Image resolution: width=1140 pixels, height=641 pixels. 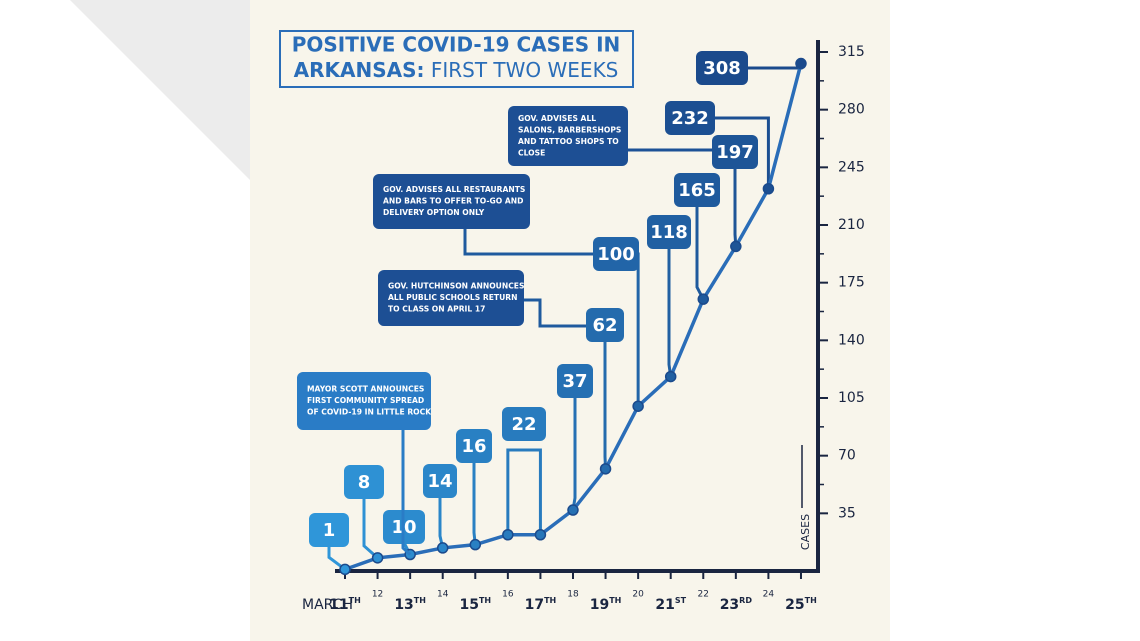 I want to click on x-tick-label: 23RD, so click(x=736, y=605).